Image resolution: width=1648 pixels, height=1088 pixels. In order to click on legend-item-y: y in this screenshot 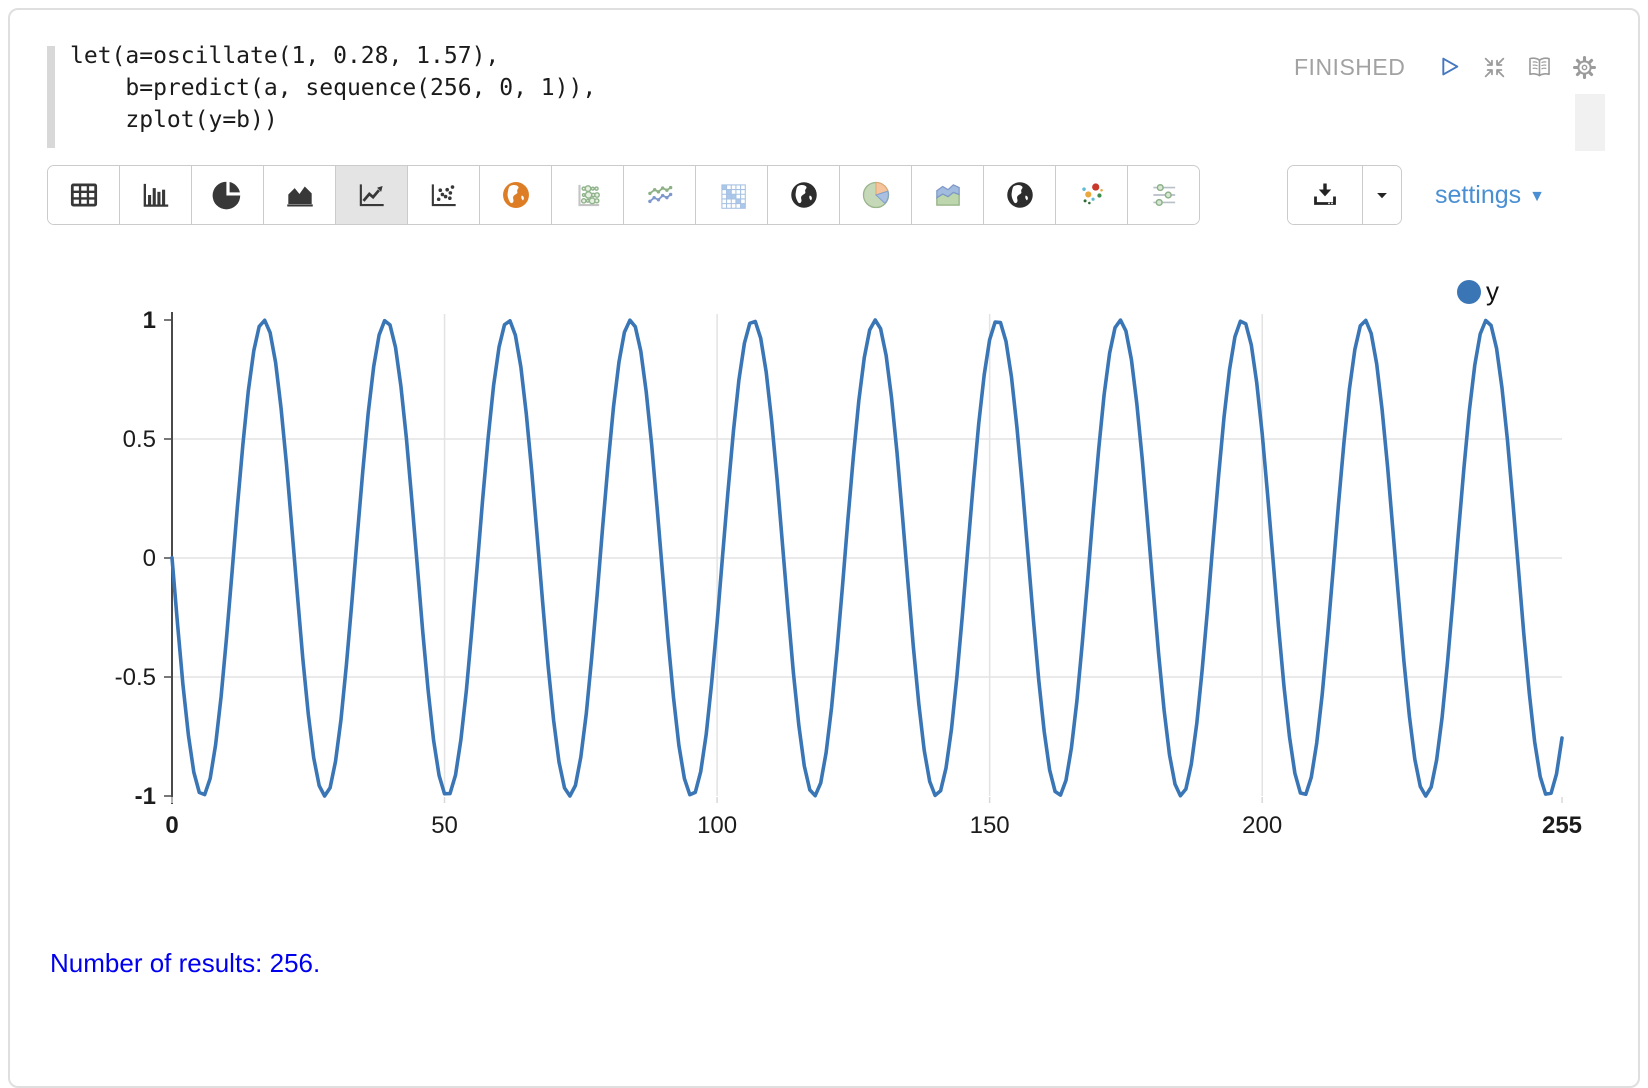, I will do `click(1478, 291)`.